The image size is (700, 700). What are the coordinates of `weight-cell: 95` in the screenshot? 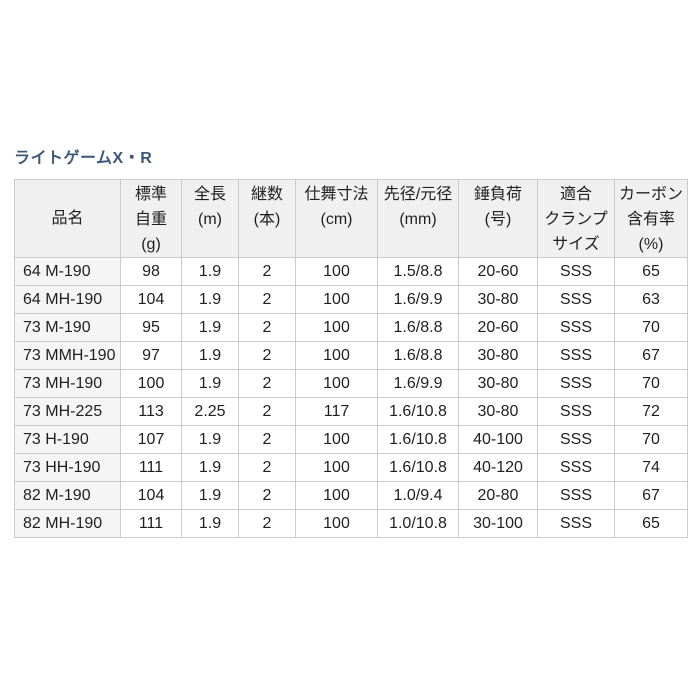 It's located at (151, 327).